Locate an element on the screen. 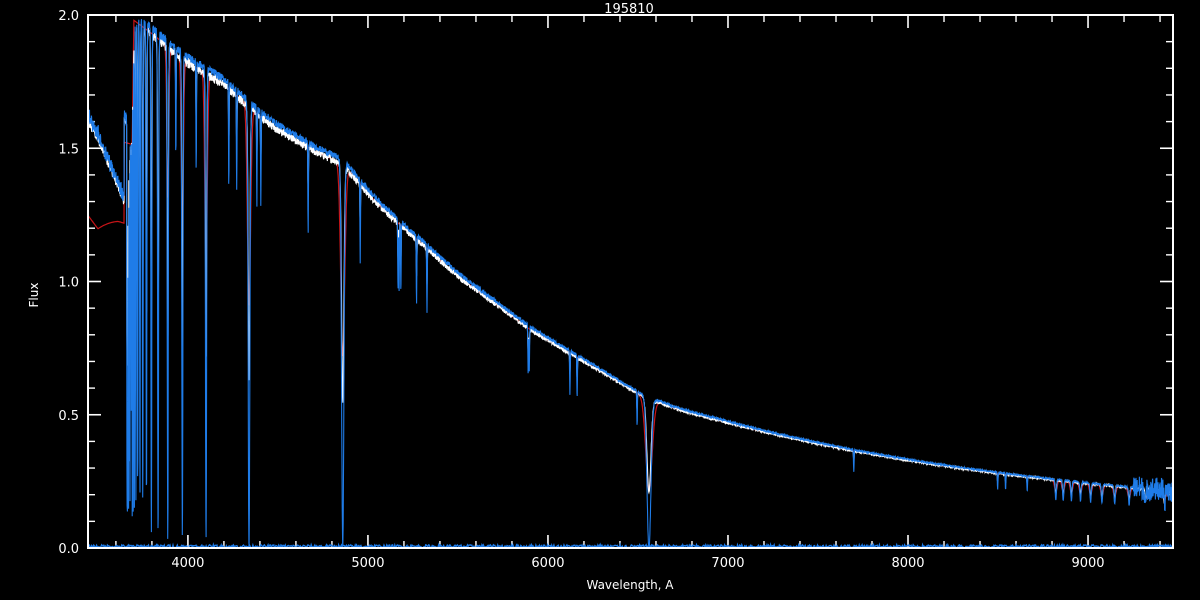 The height and width of the screenshot is (600, 1200). page-title: 195810 is located at coordinates (629, 9).